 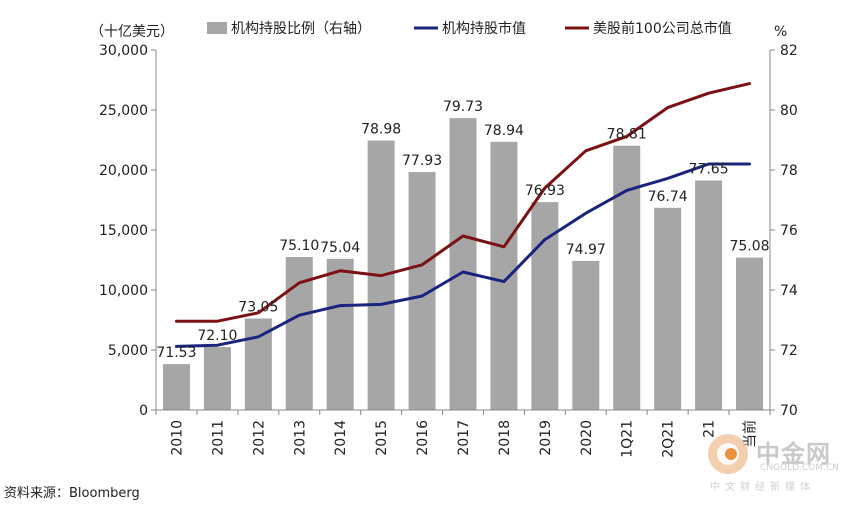 I want to click on legend-label: 机构持股比例（右轴）, so click(x=301, y=29).